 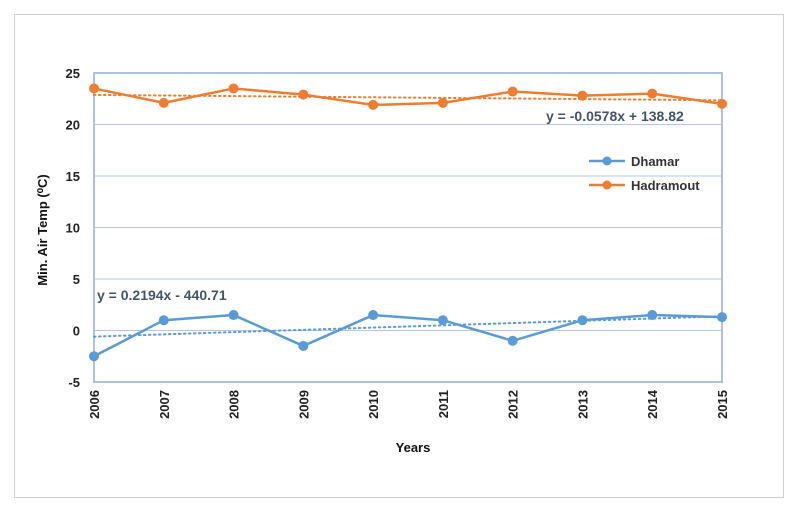 What do you see at coordinates (665, 185) in the screenshot?
I see `legend-label-hadramout: Hadramout` at bounding box center [665, 185].